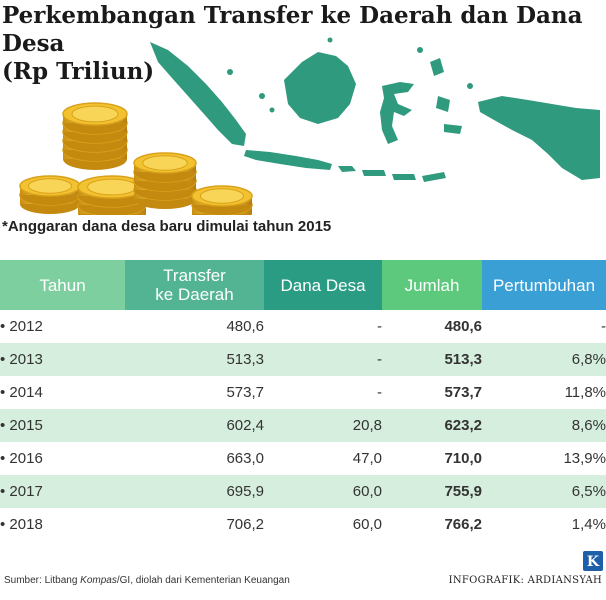  What do you see at coordinates (544, 359) in the screenshot?
I see `cell-pertumbuhan: 6,8%` at bounding box center [544, 359].